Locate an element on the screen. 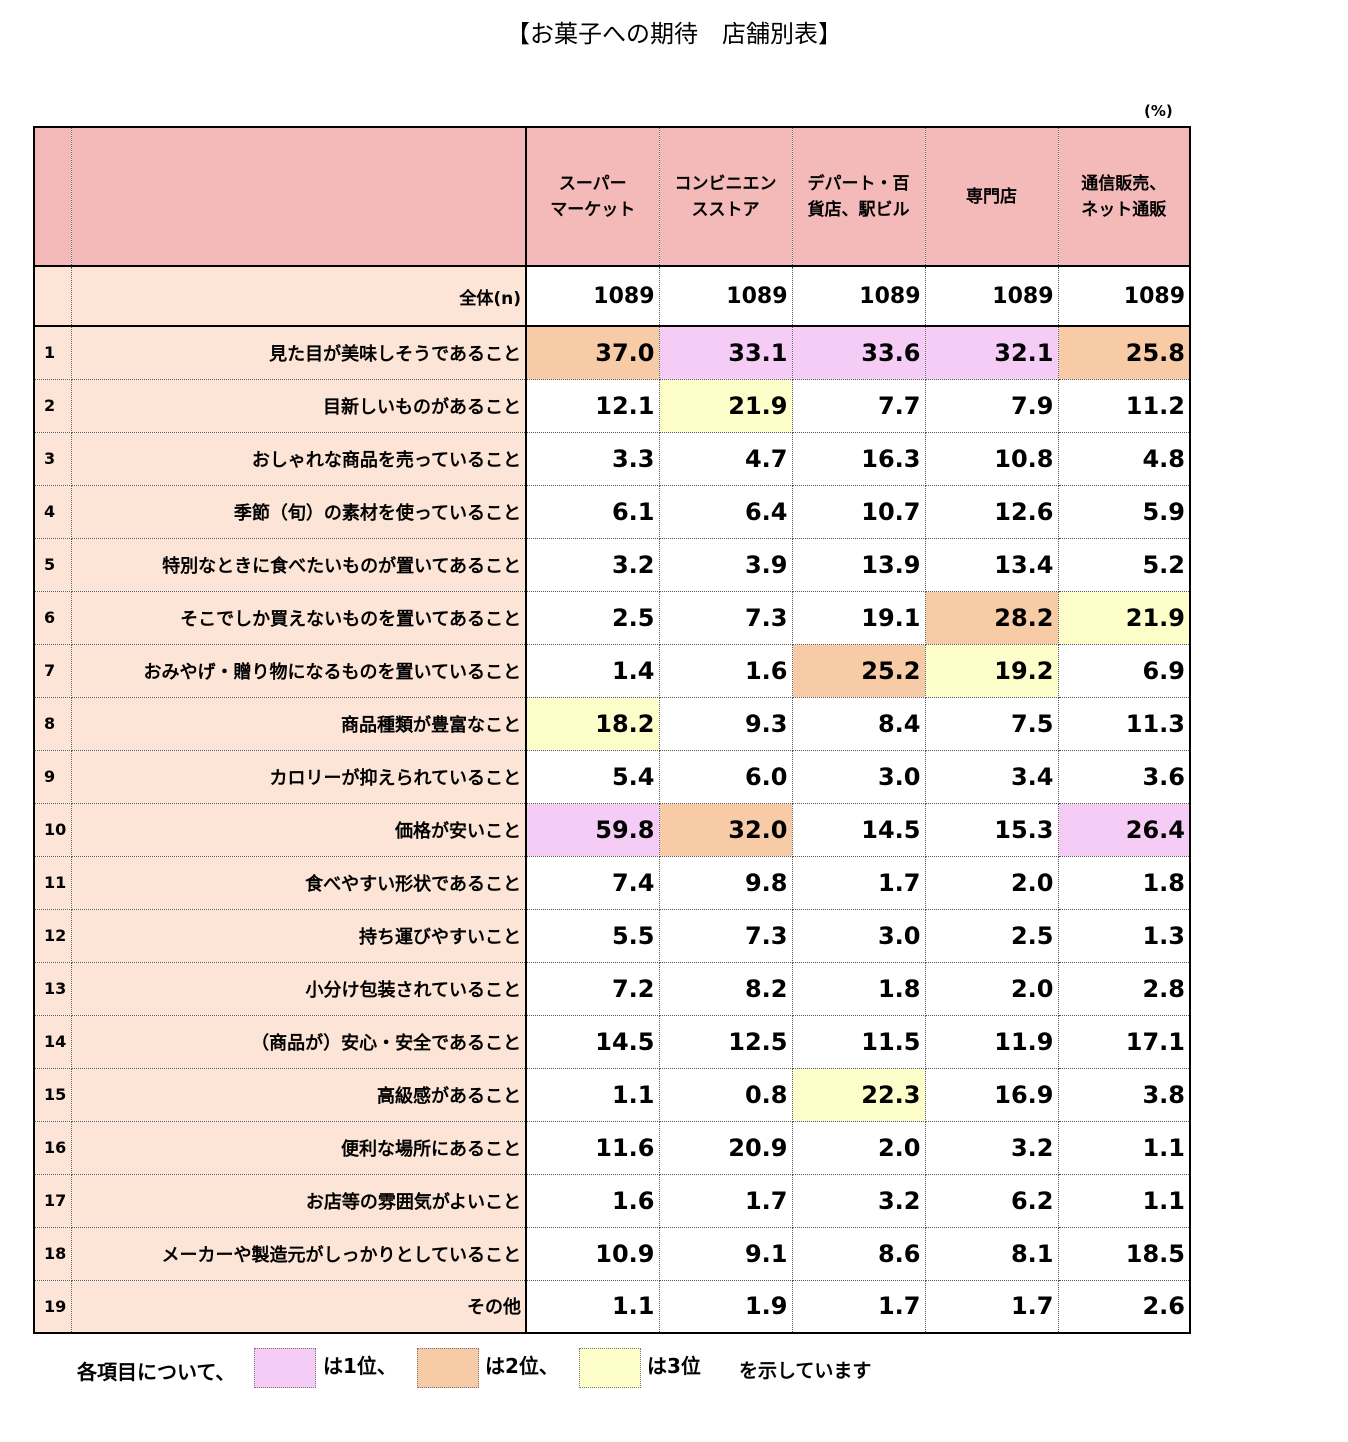  row-number: 2 is located at coordinates (53, 406).